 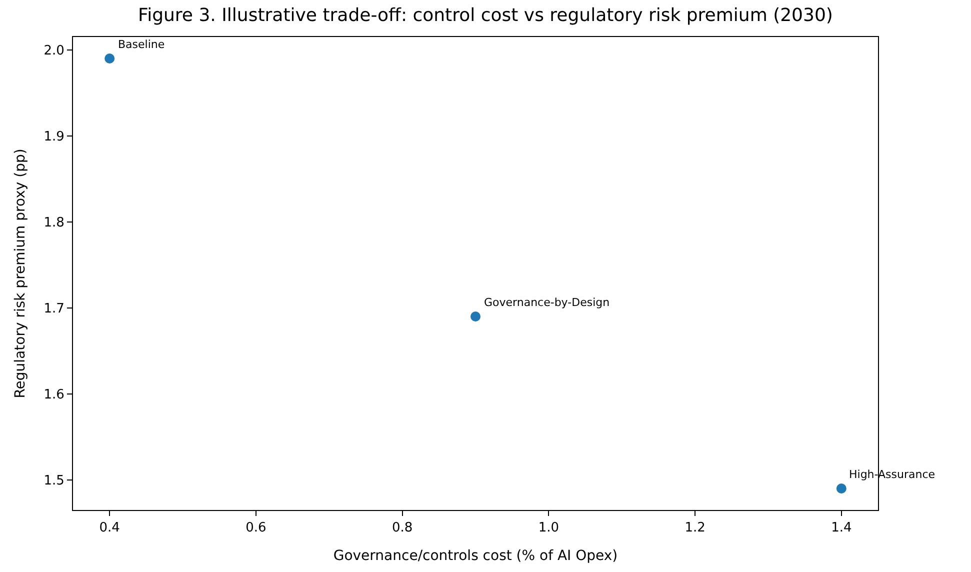 I want to click on x-tick-label: 1.4, so click(x=841, y=528).